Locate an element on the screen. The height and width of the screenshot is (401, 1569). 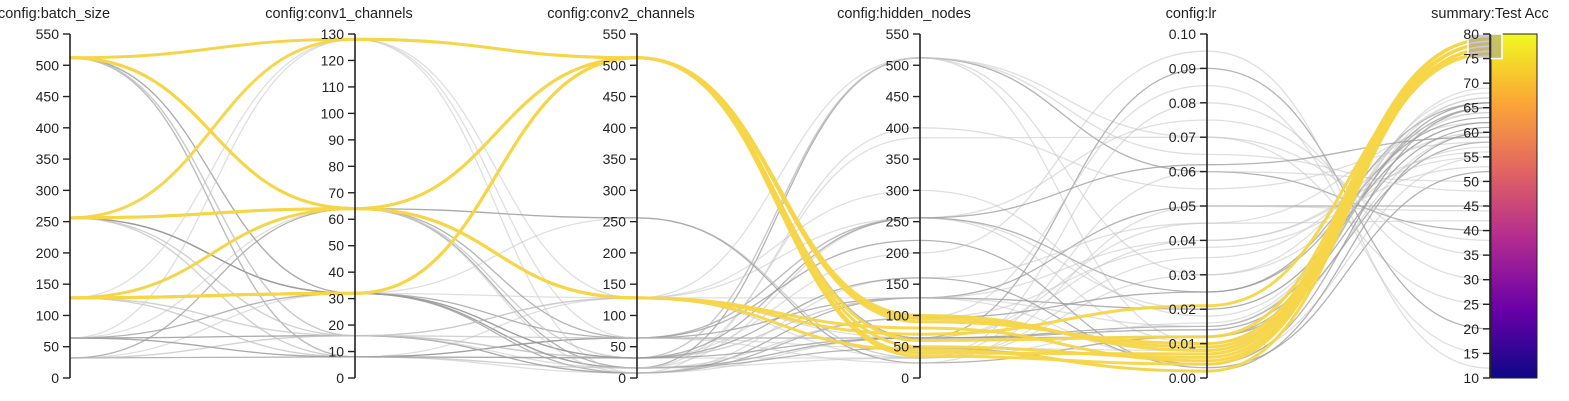
tick-label: 45 is located at coordinates (1471, 206).